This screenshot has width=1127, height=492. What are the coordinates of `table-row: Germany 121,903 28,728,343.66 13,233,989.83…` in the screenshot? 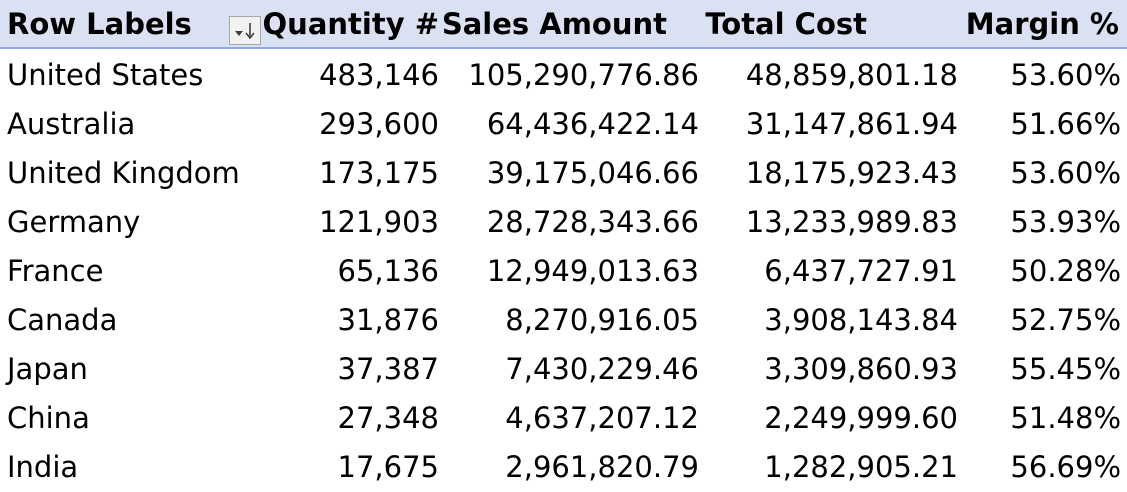 It's located at (563, 222).